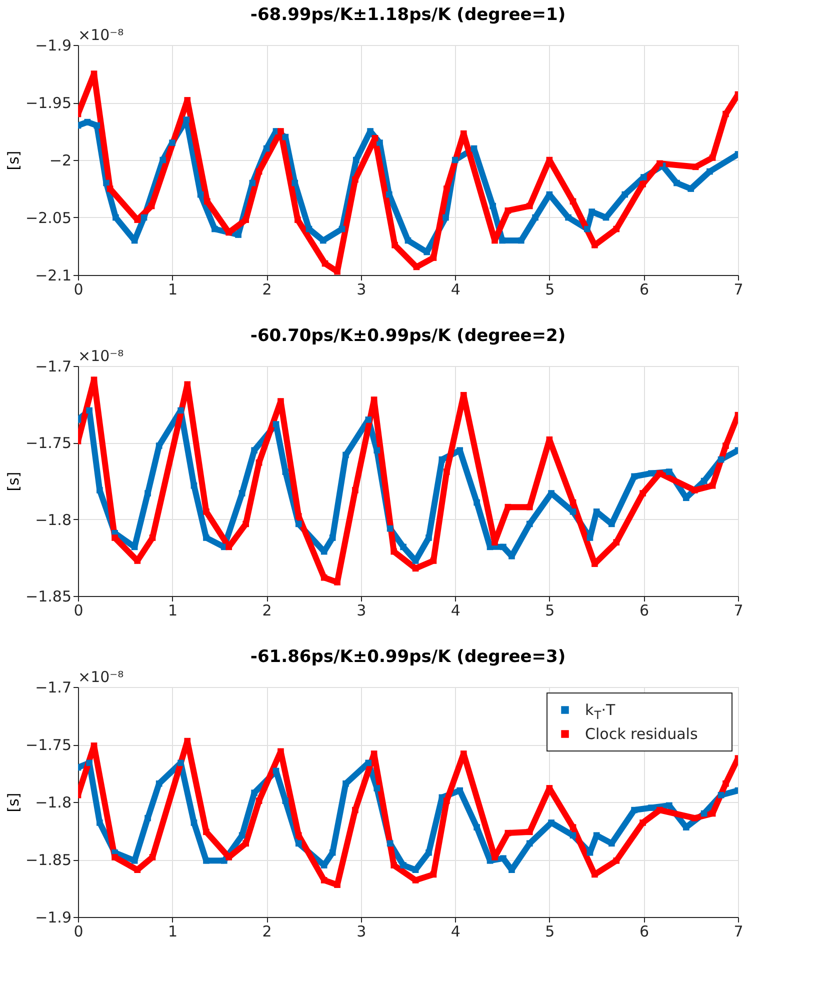 This screenshot has height=999, width=835. What do you see at coordinates (49, 103) in the screenshot?
I see `y-tick-label: −1.95` at bounding box center [49, 103].